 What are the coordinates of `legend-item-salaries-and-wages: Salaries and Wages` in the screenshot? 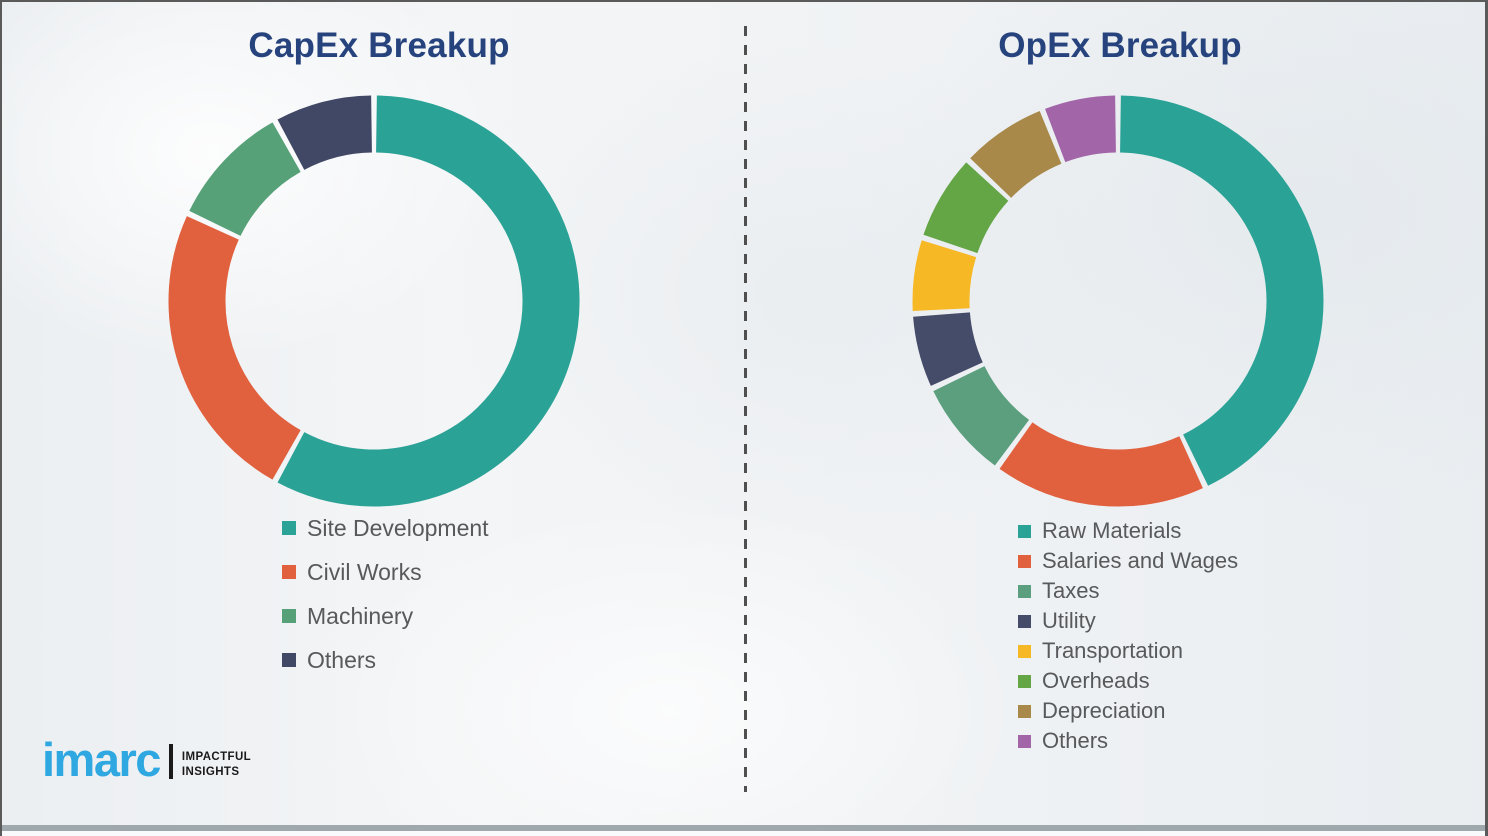 It's located at (1128, 560).